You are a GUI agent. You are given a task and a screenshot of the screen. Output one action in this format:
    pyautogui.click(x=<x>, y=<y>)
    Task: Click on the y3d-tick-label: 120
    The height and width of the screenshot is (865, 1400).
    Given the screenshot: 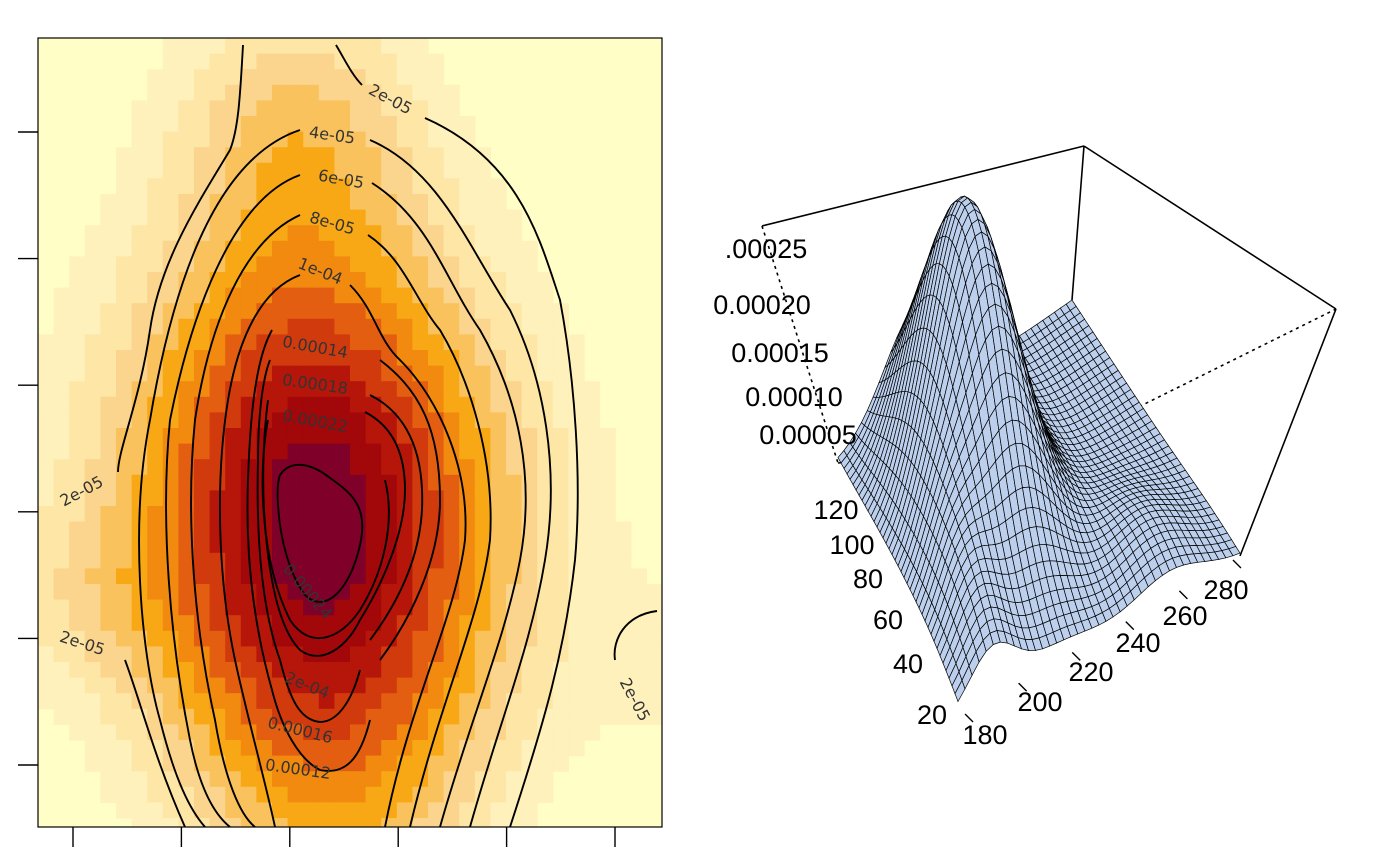 What is the action you would take?
    pyautogui.click(x=835, y=510)
    